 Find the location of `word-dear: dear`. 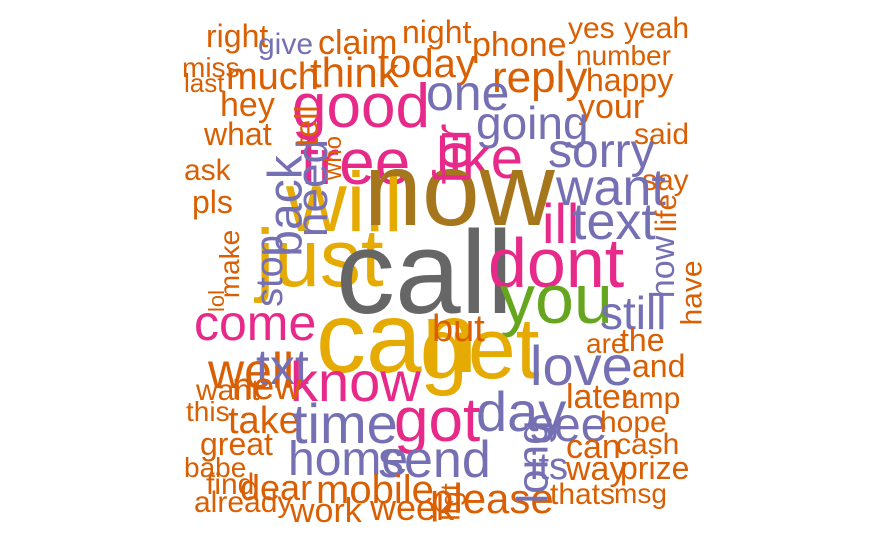

word-dear: dear is located at coordinates (276, 487).